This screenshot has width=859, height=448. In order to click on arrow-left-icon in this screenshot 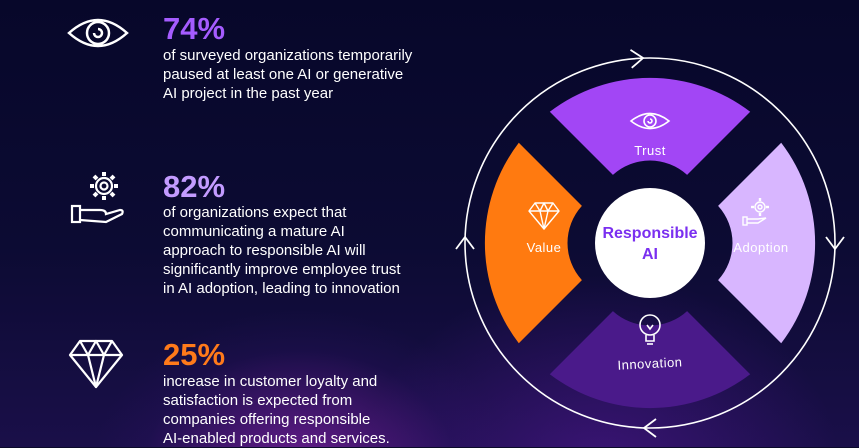, I will do `click(465, 242)`.